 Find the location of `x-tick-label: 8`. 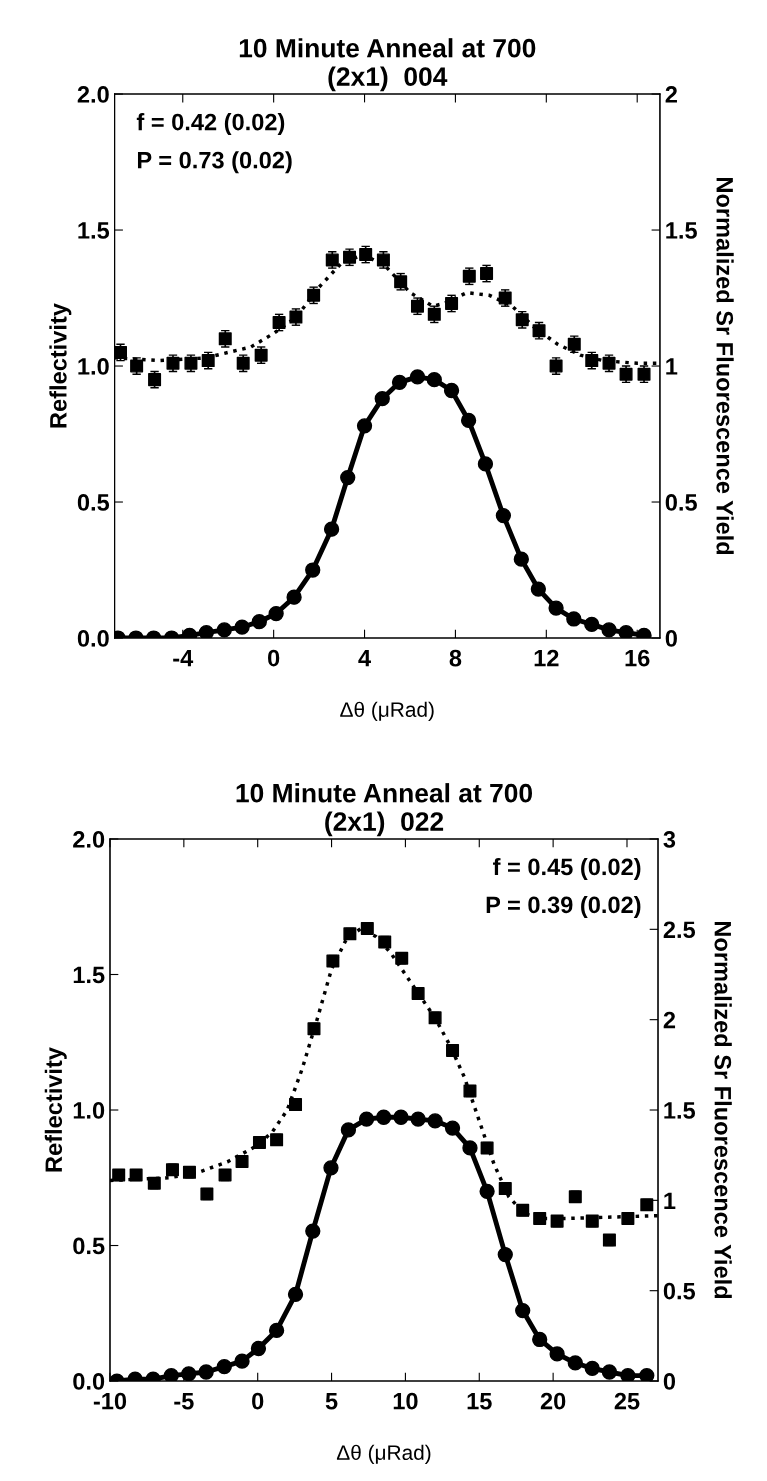

x-tick-label: 8 is located at coordinates (455, 658).